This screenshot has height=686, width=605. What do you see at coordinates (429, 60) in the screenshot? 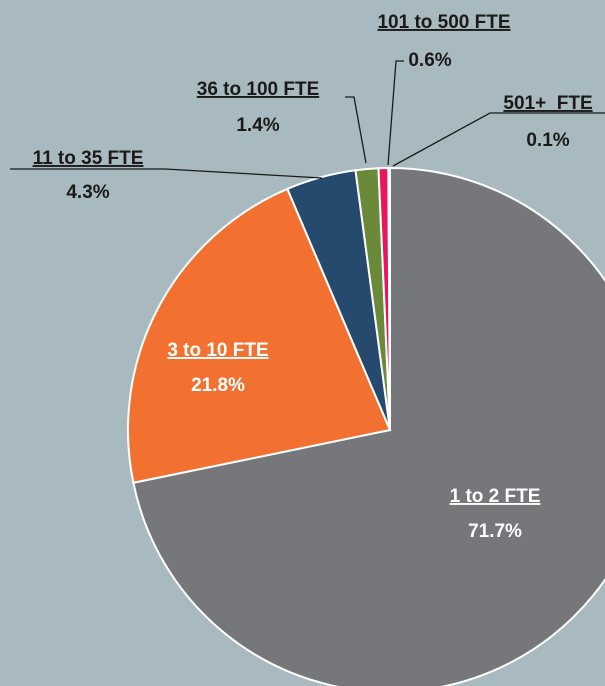
I see `value-label: 0.6%` at bounding box center [429, 60].